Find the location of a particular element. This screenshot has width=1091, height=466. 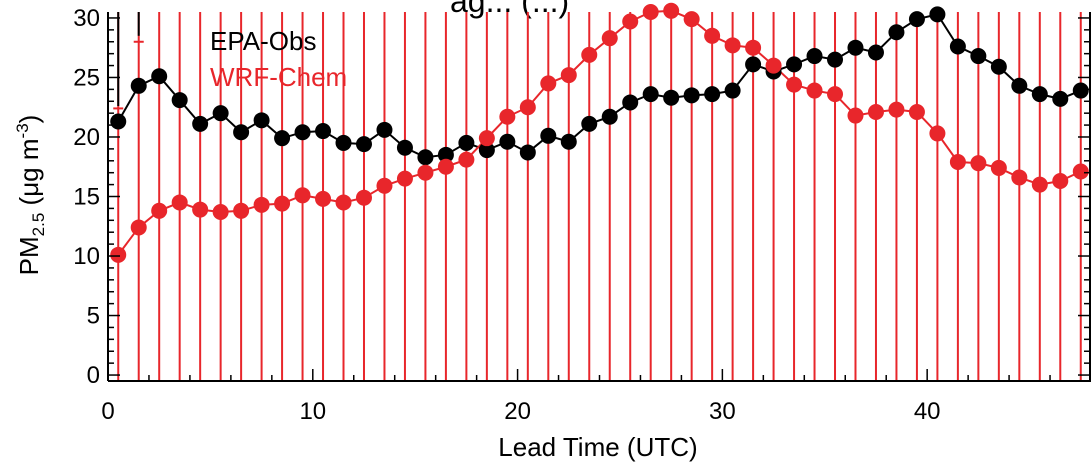

y-axis-label-sub: 2.5 is located at coordinates (38, 225).